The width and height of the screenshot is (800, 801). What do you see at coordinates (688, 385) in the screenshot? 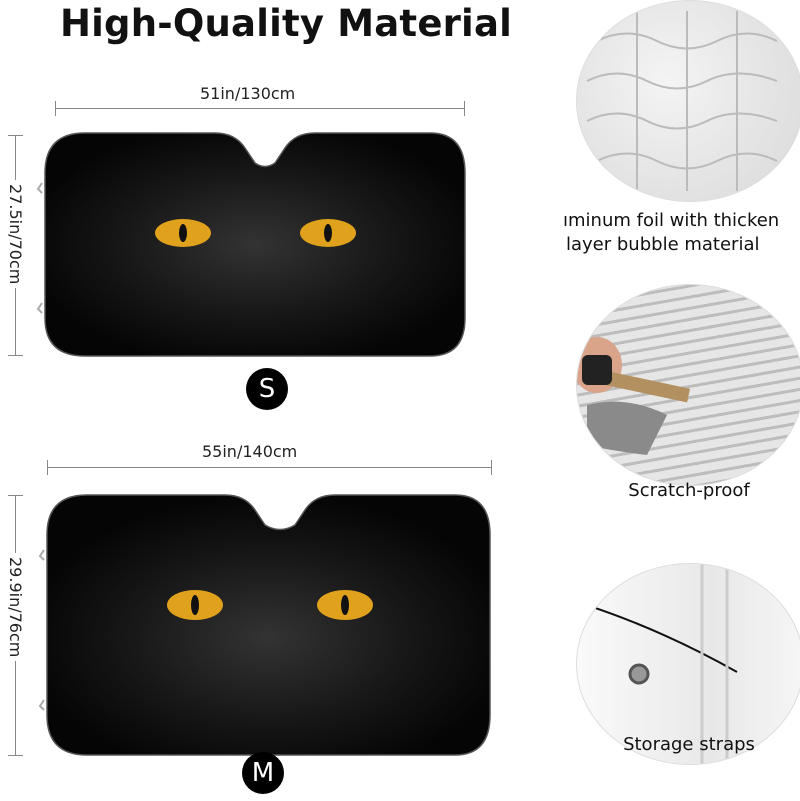
I see `key-scratch-image` at bounding box center [688, 385].